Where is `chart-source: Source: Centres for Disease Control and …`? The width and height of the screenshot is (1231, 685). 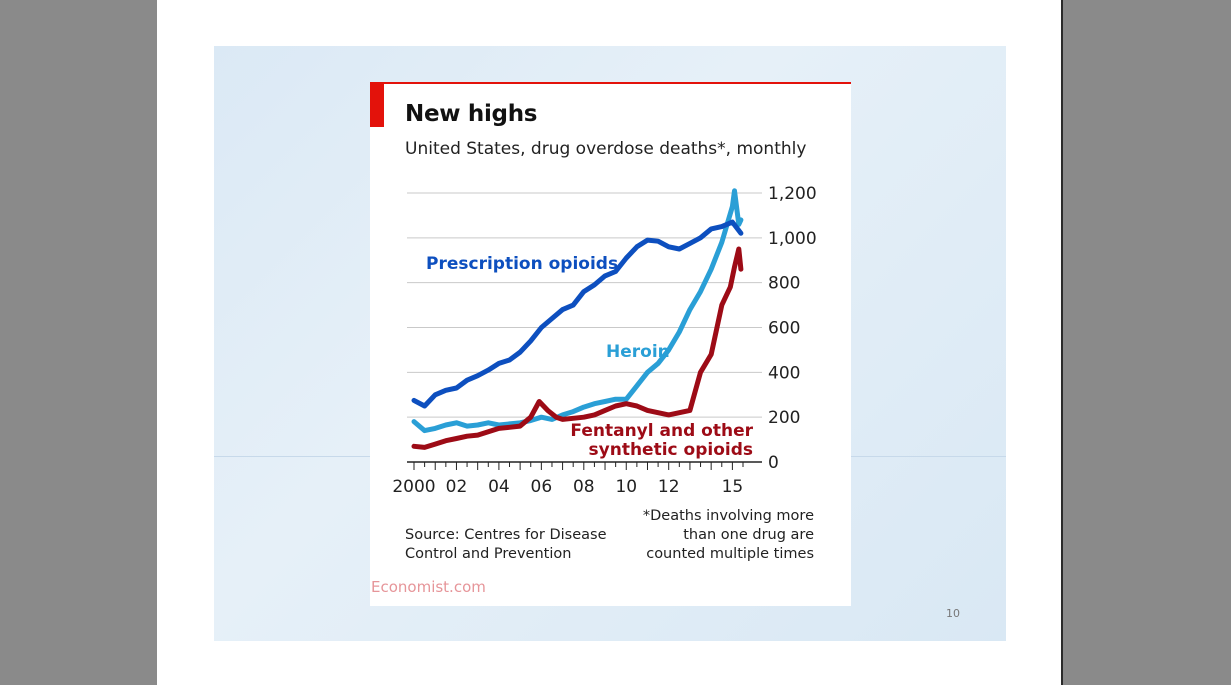
chart-source: Source: Centres for Disease Control and … is located at coordinates (506, 545).